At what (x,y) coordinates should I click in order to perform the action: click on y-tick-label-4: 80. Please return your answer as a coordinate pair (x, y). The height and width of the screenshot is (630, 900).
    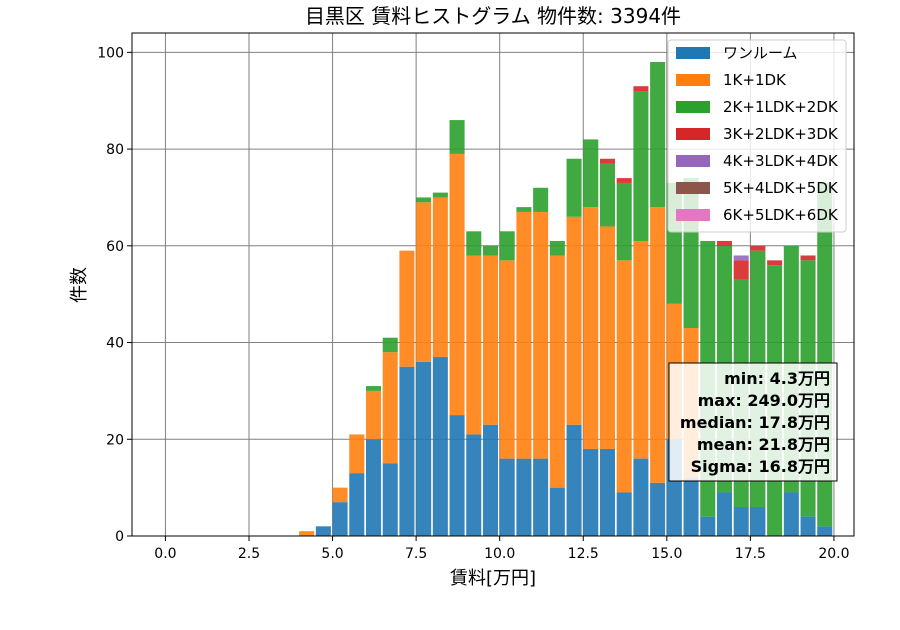
    Looking at the image, I should click on (115, 150).